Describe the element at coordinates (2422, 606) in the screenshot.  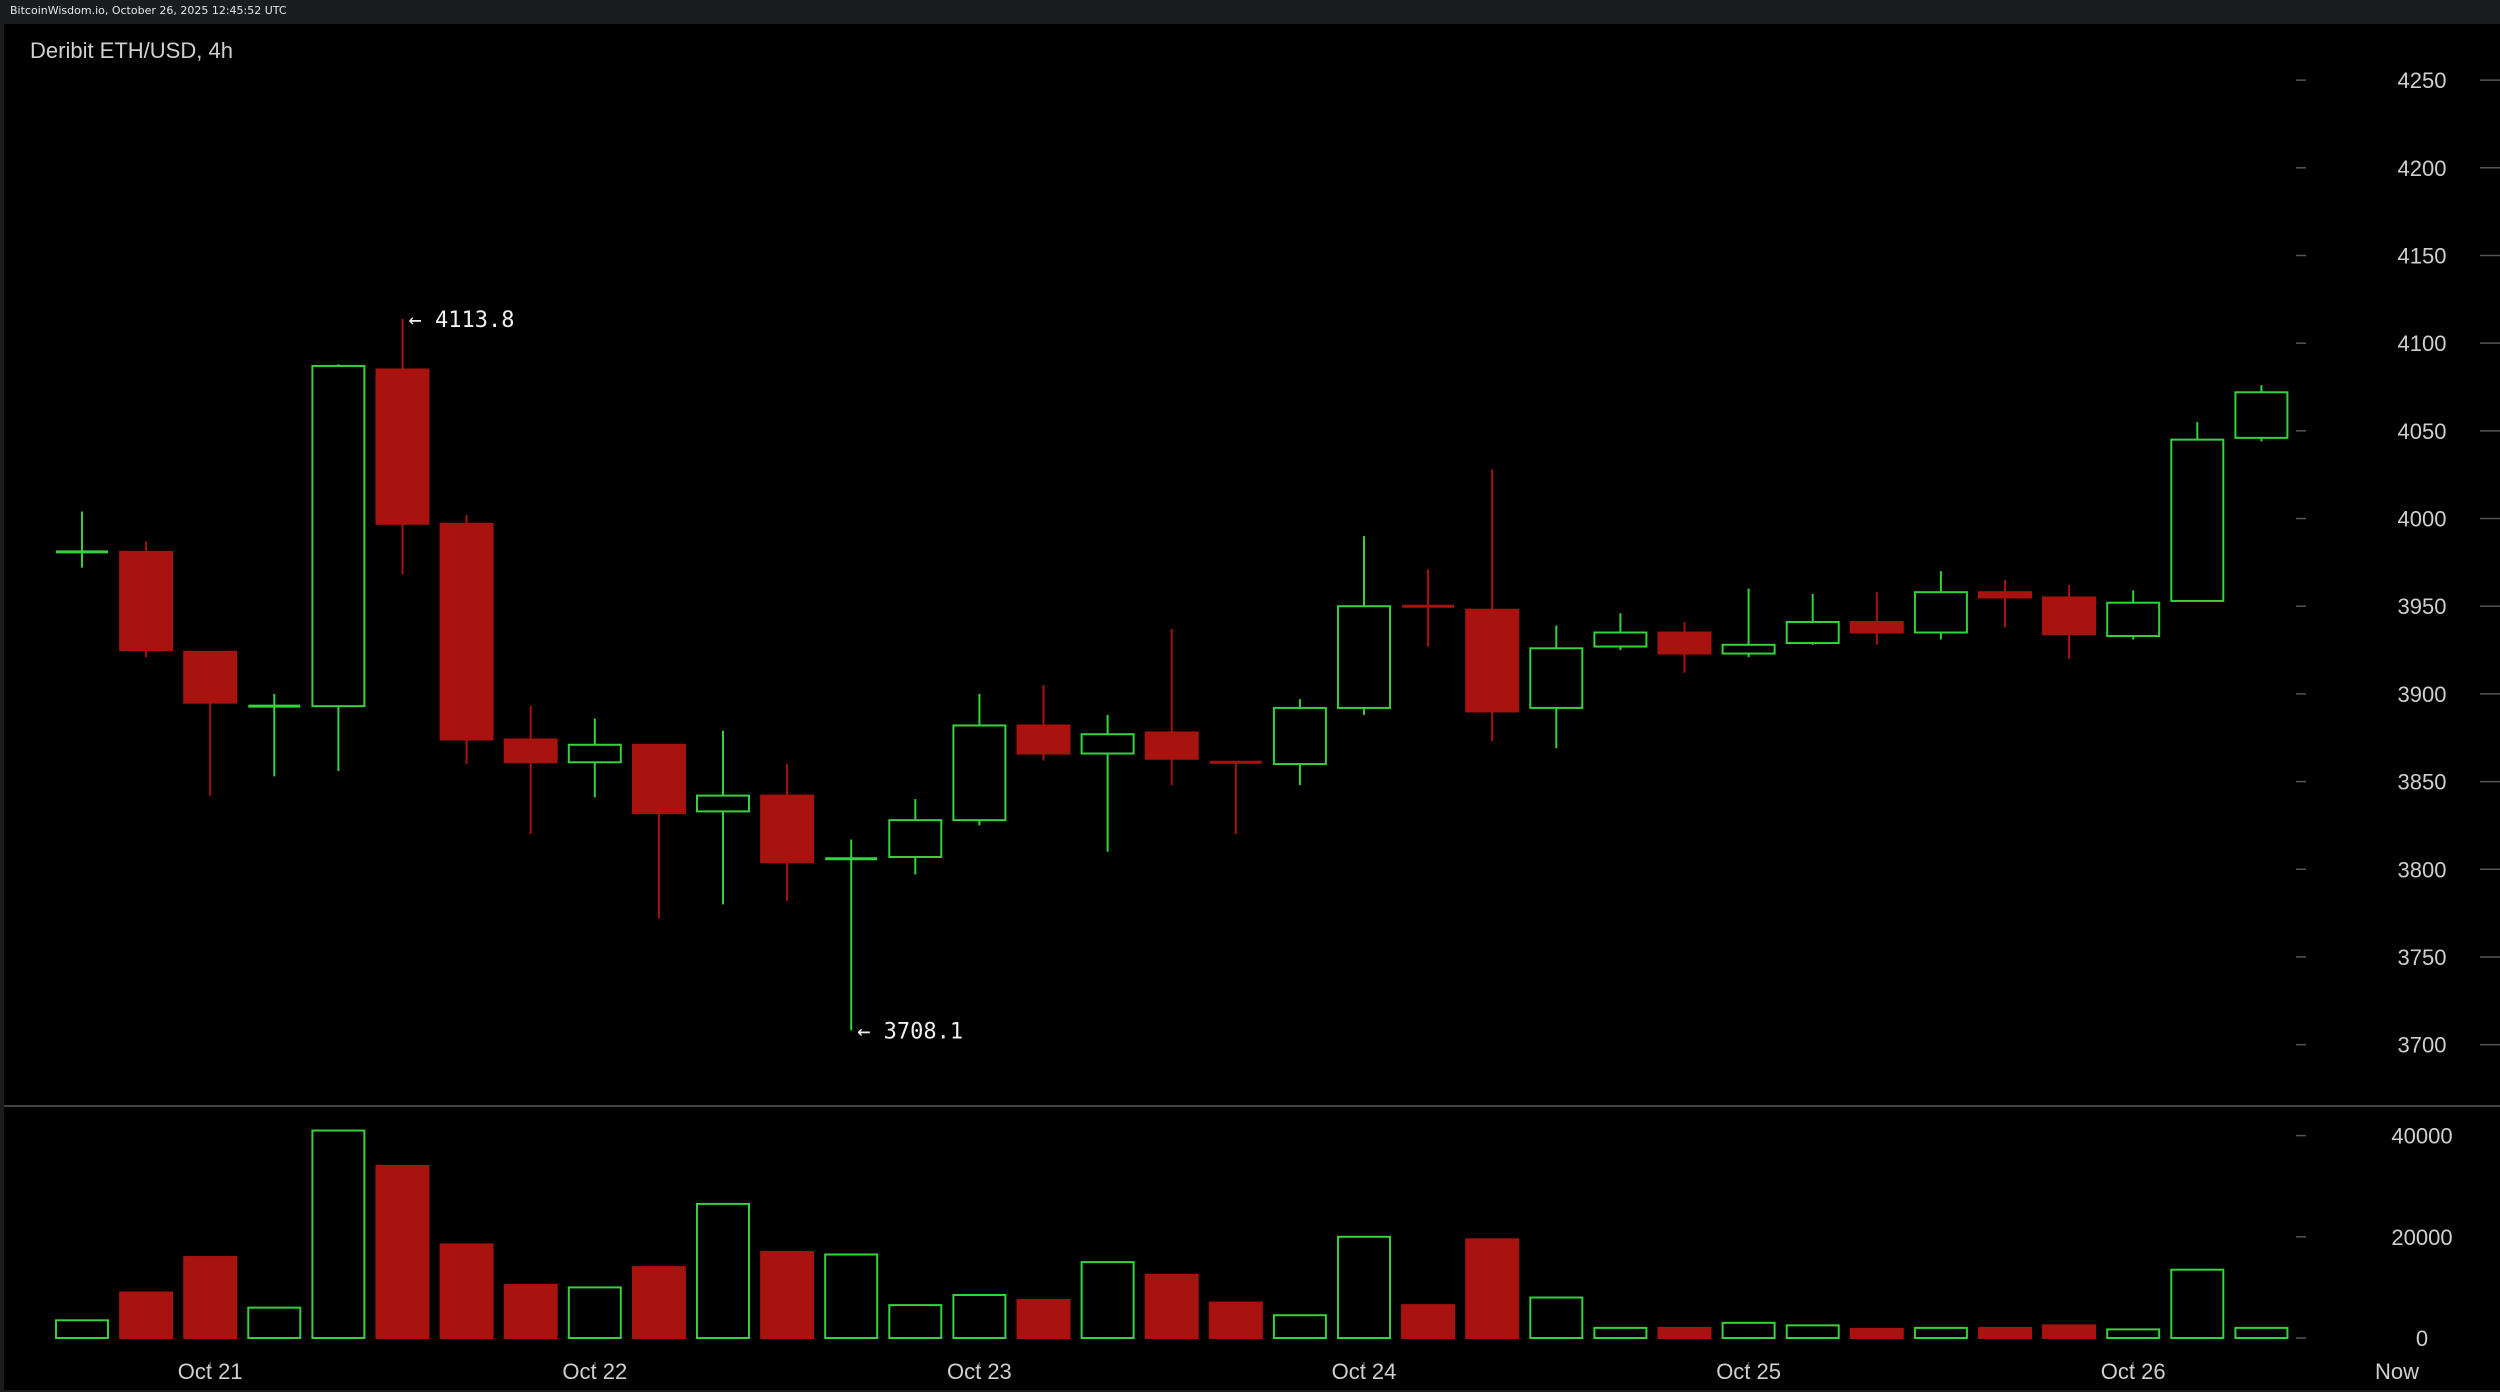
I see `price-tick-label: 3950` at that location.